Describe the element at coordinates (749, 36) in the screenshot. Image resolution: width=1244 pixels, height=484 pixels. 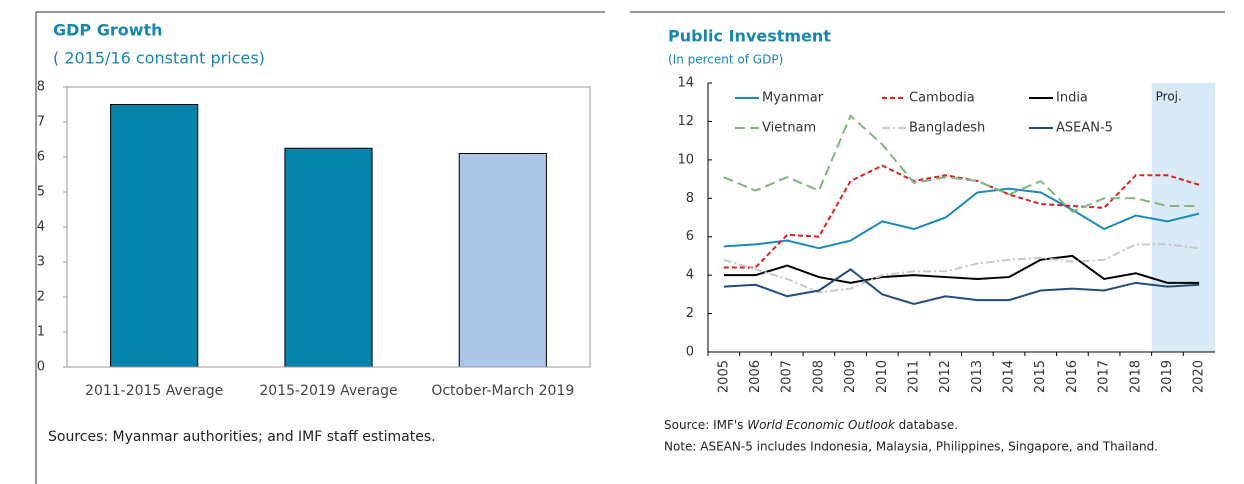
I see `chart-title: Public Investment` at that location.